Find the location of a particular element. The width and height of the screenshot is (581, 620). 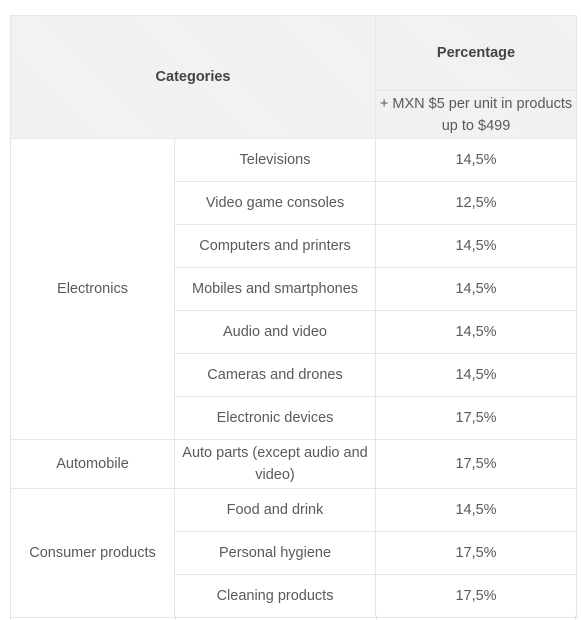

subcategory-cell: Cameras and drones is located at coordinates (275, 375).